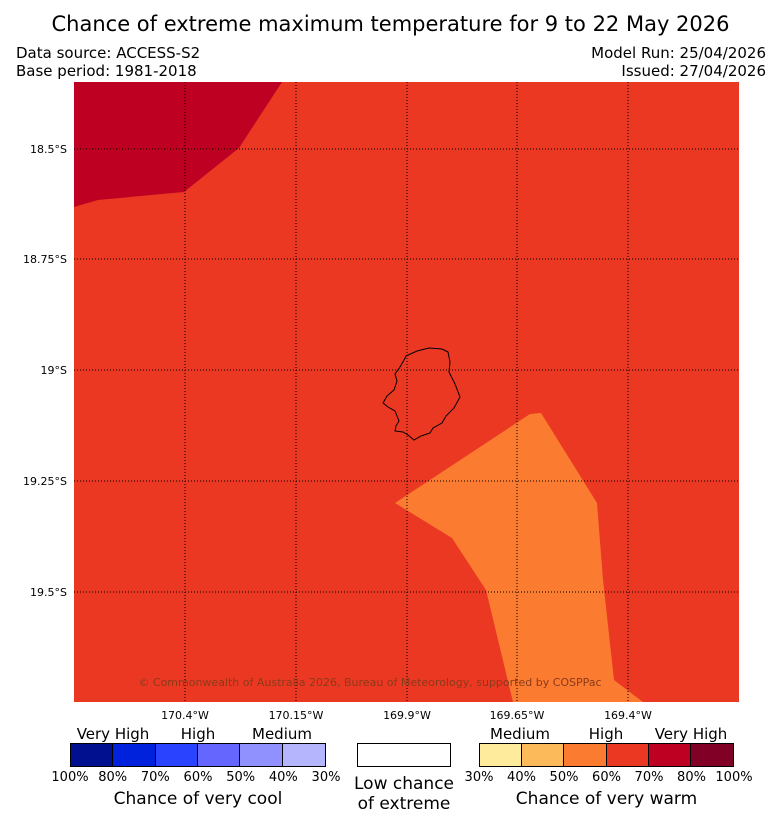  What do you see at coordinates (241, 777) in the screenshot?
I see `cool-tick-label: 50%` at bounding box center [241, 777].